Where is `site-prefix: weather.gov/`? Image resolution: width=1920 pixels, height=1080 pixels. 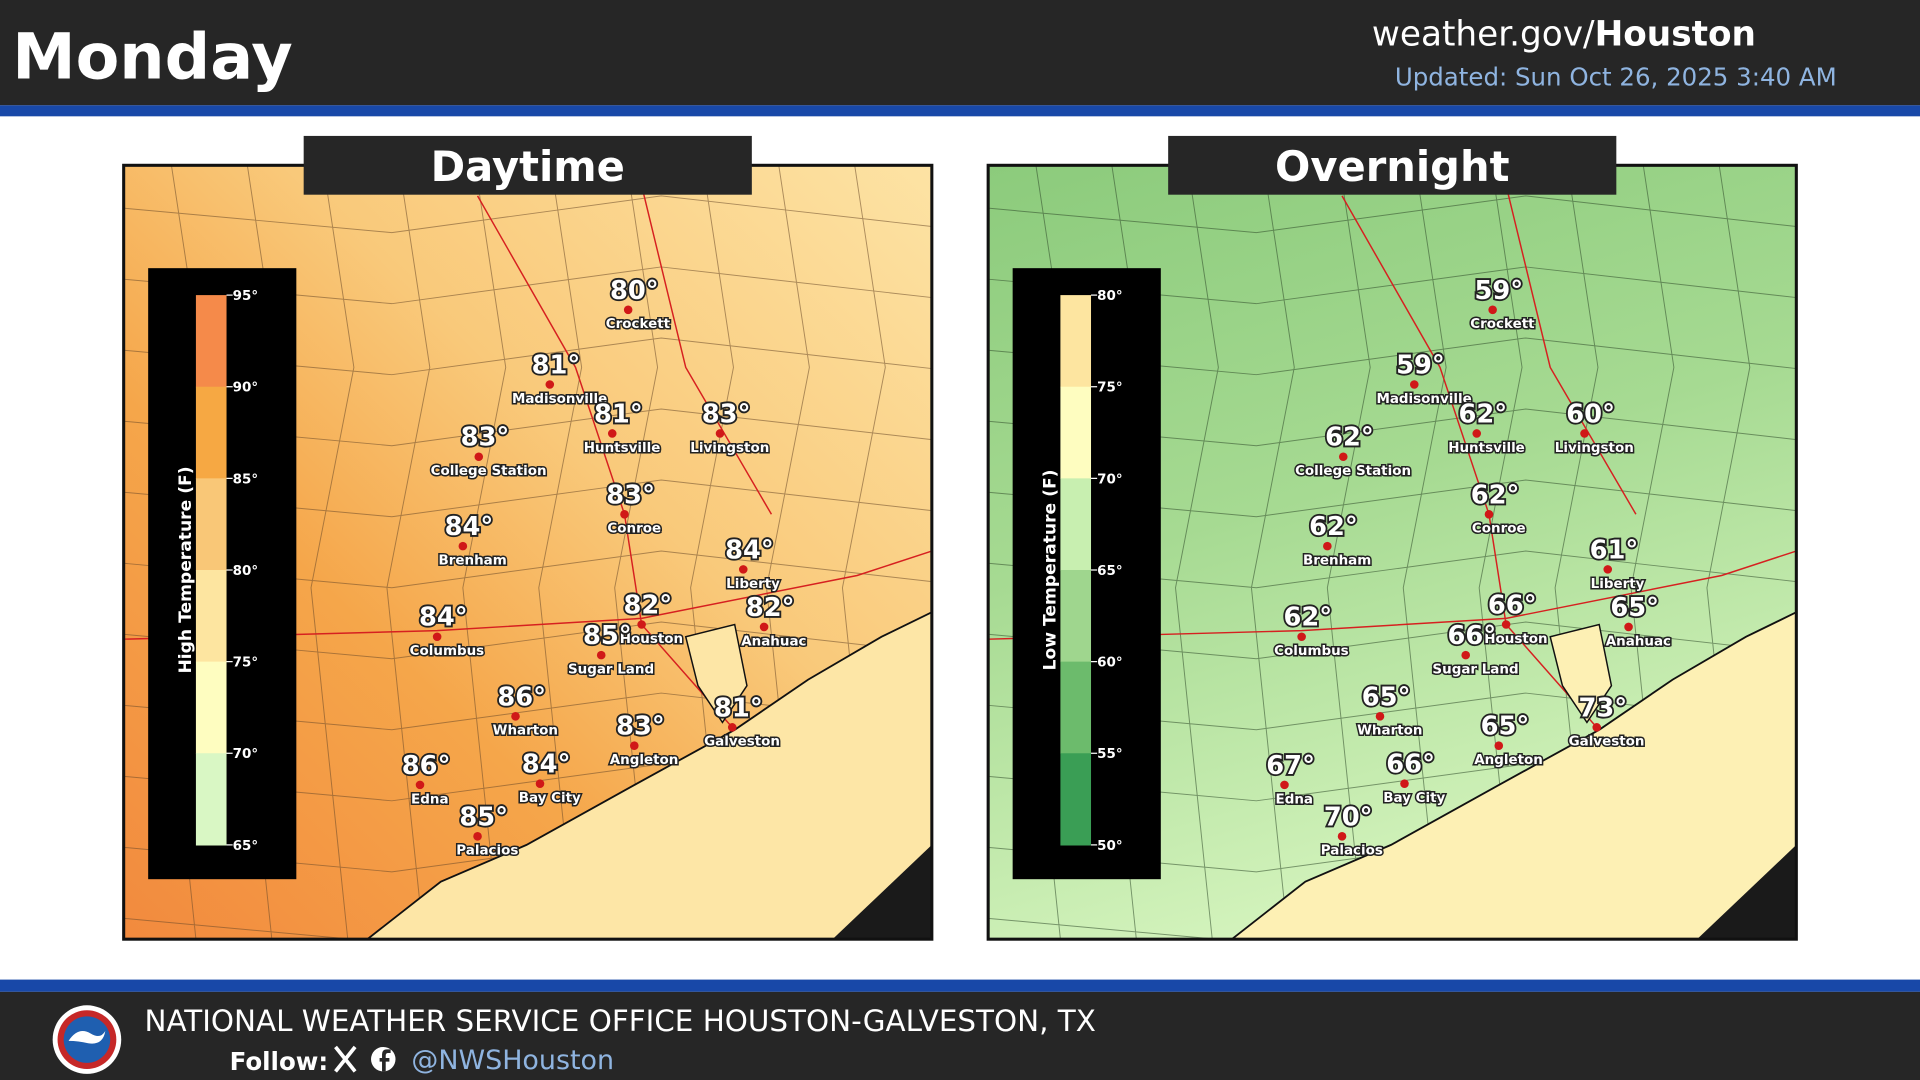
site-prefix: weather.gov/ is located at coordinates (1483, 34).